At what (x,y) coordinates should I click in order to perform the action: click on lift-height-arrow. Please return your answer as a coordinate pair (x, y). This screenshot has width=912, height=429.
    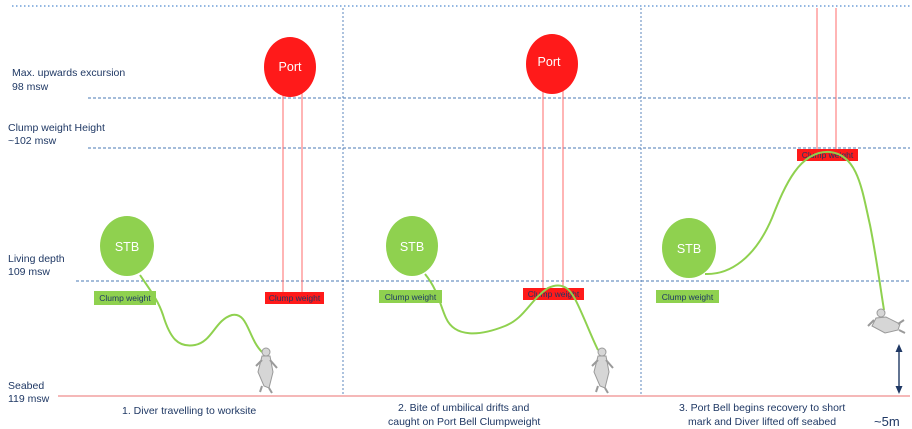
    Looking at the image, I should click on (899, 369).